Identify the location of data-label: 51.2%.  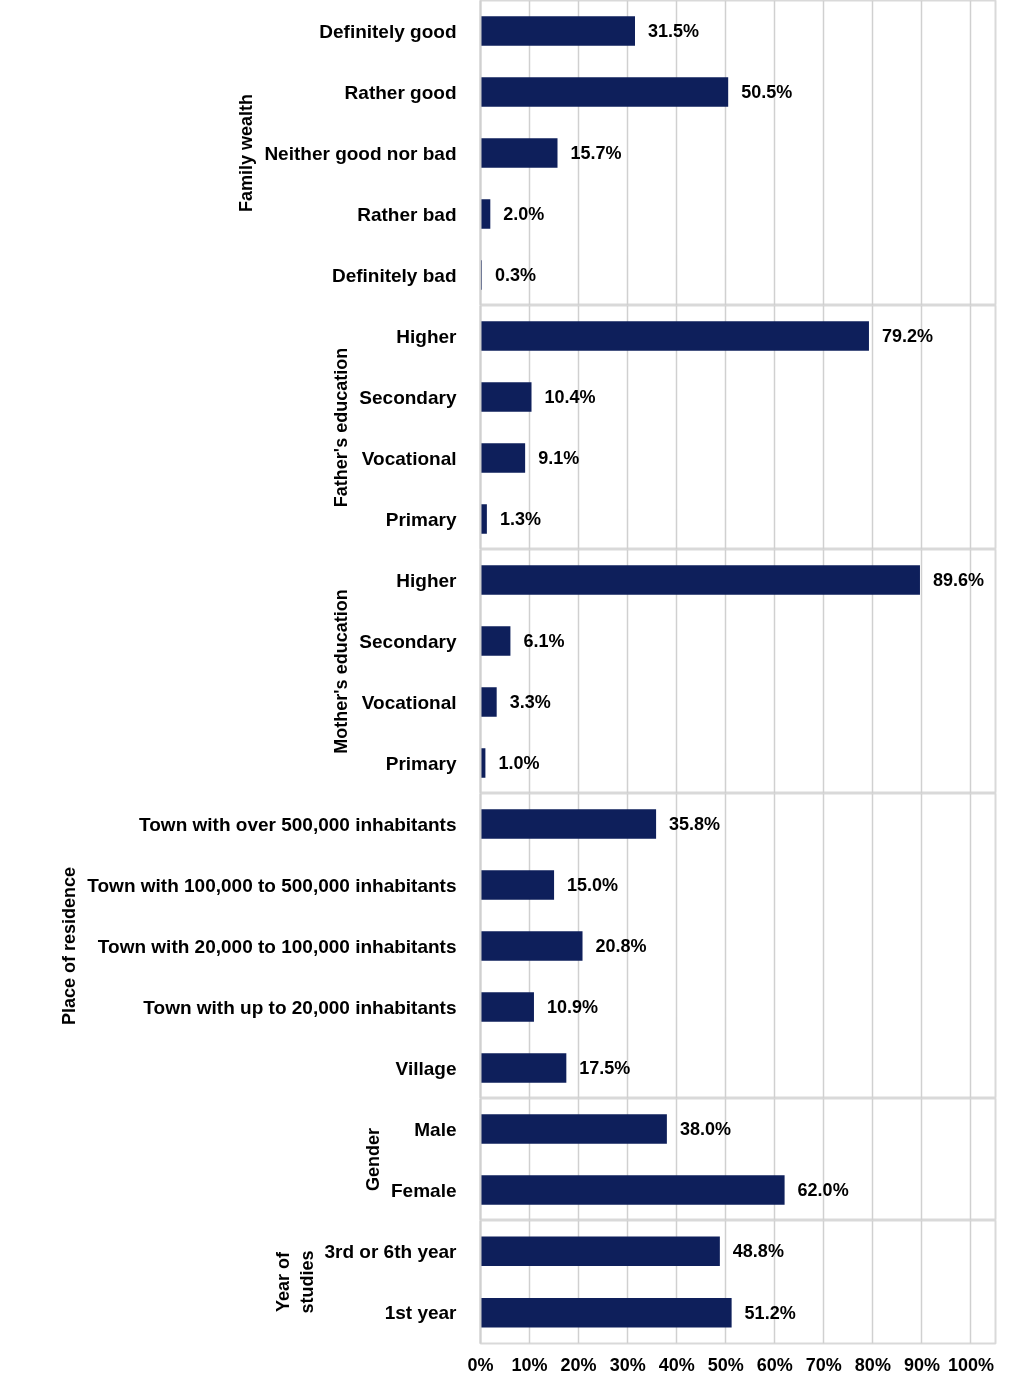
(770, 1312).